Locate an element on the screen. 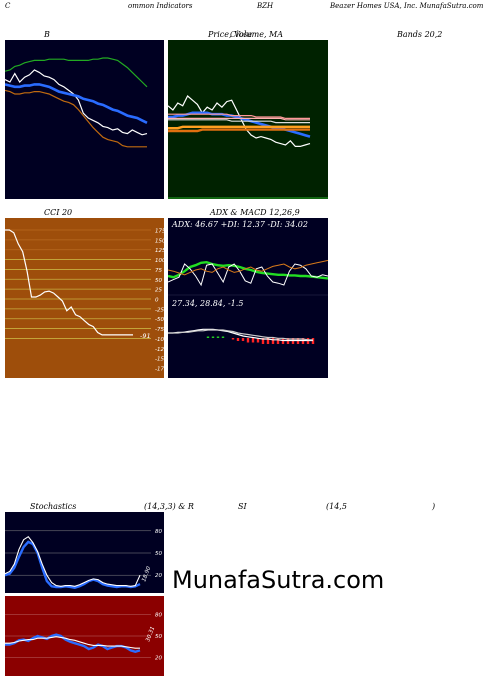  cci-tick-label: 50 is located at coordinates (158, 281).